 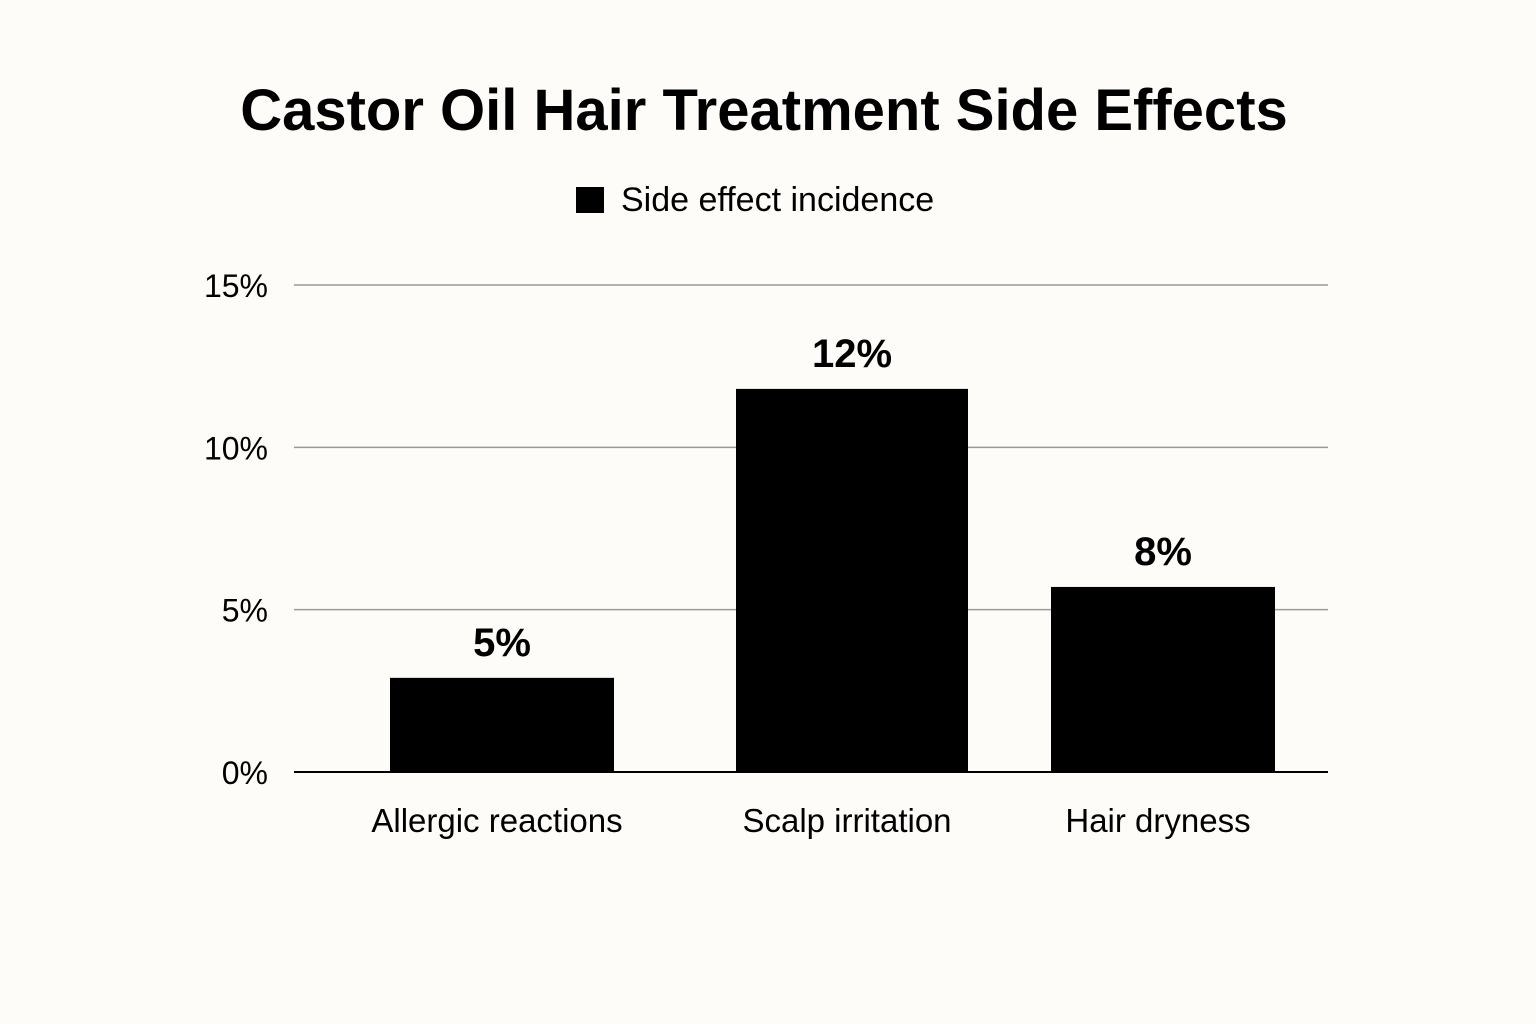 What do you see at coordinates (590, 200) in the screenshot?
I see `legend-swatch` at bounding box center [590, 200].